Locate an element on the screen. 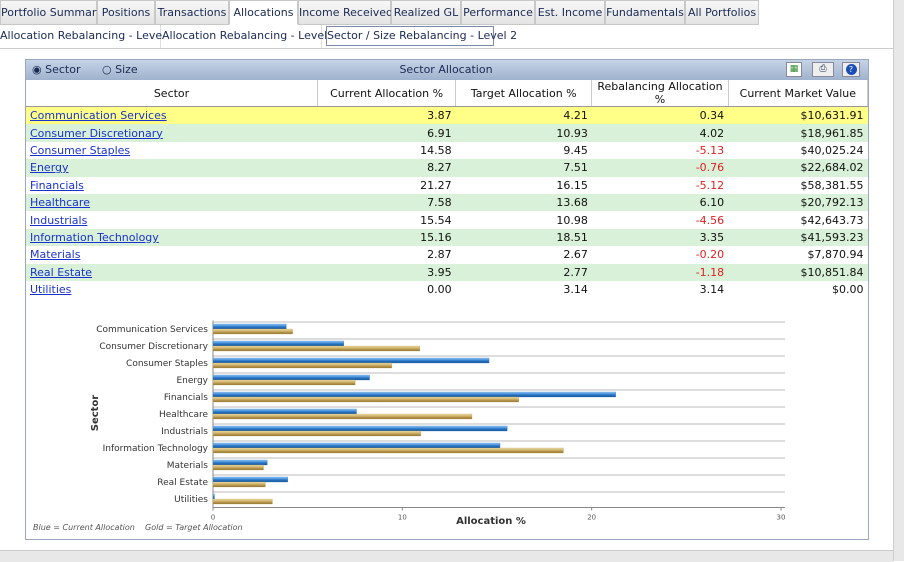  radio-sector: ◉ Sector is located at coordinates (56, 69).